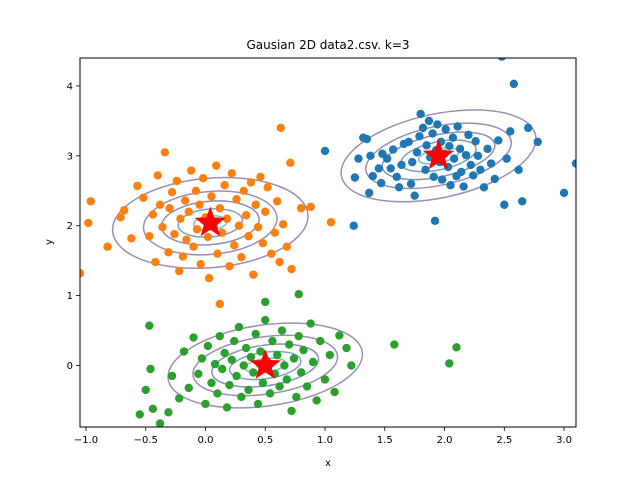 This screenshot has height=480, width=640. Describe the element at coordinates (70, 156) in the screenshot. I see `y-tick-label: 3` at that location.